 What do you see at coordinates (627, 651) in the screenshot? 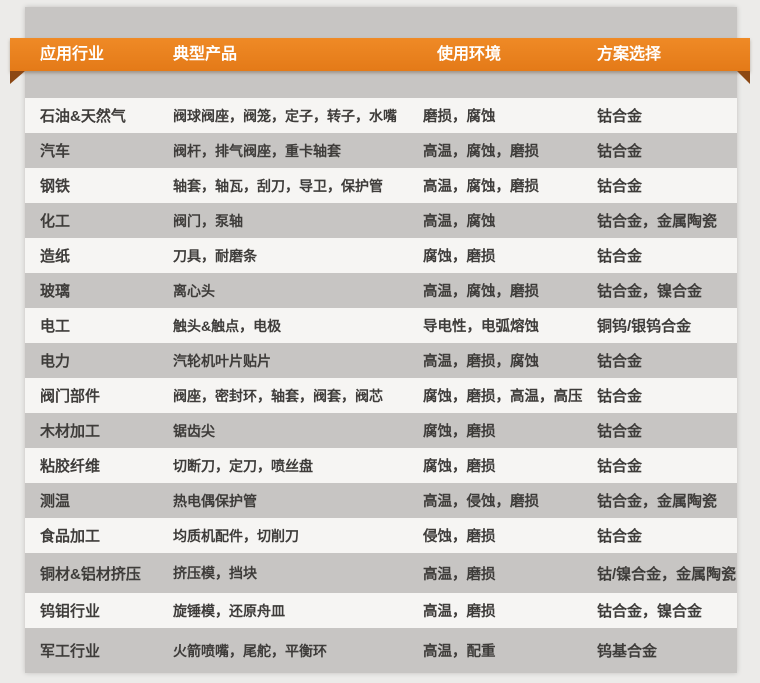
I see `solution-cell: 钨基合金` at bounding box center [627, 651].